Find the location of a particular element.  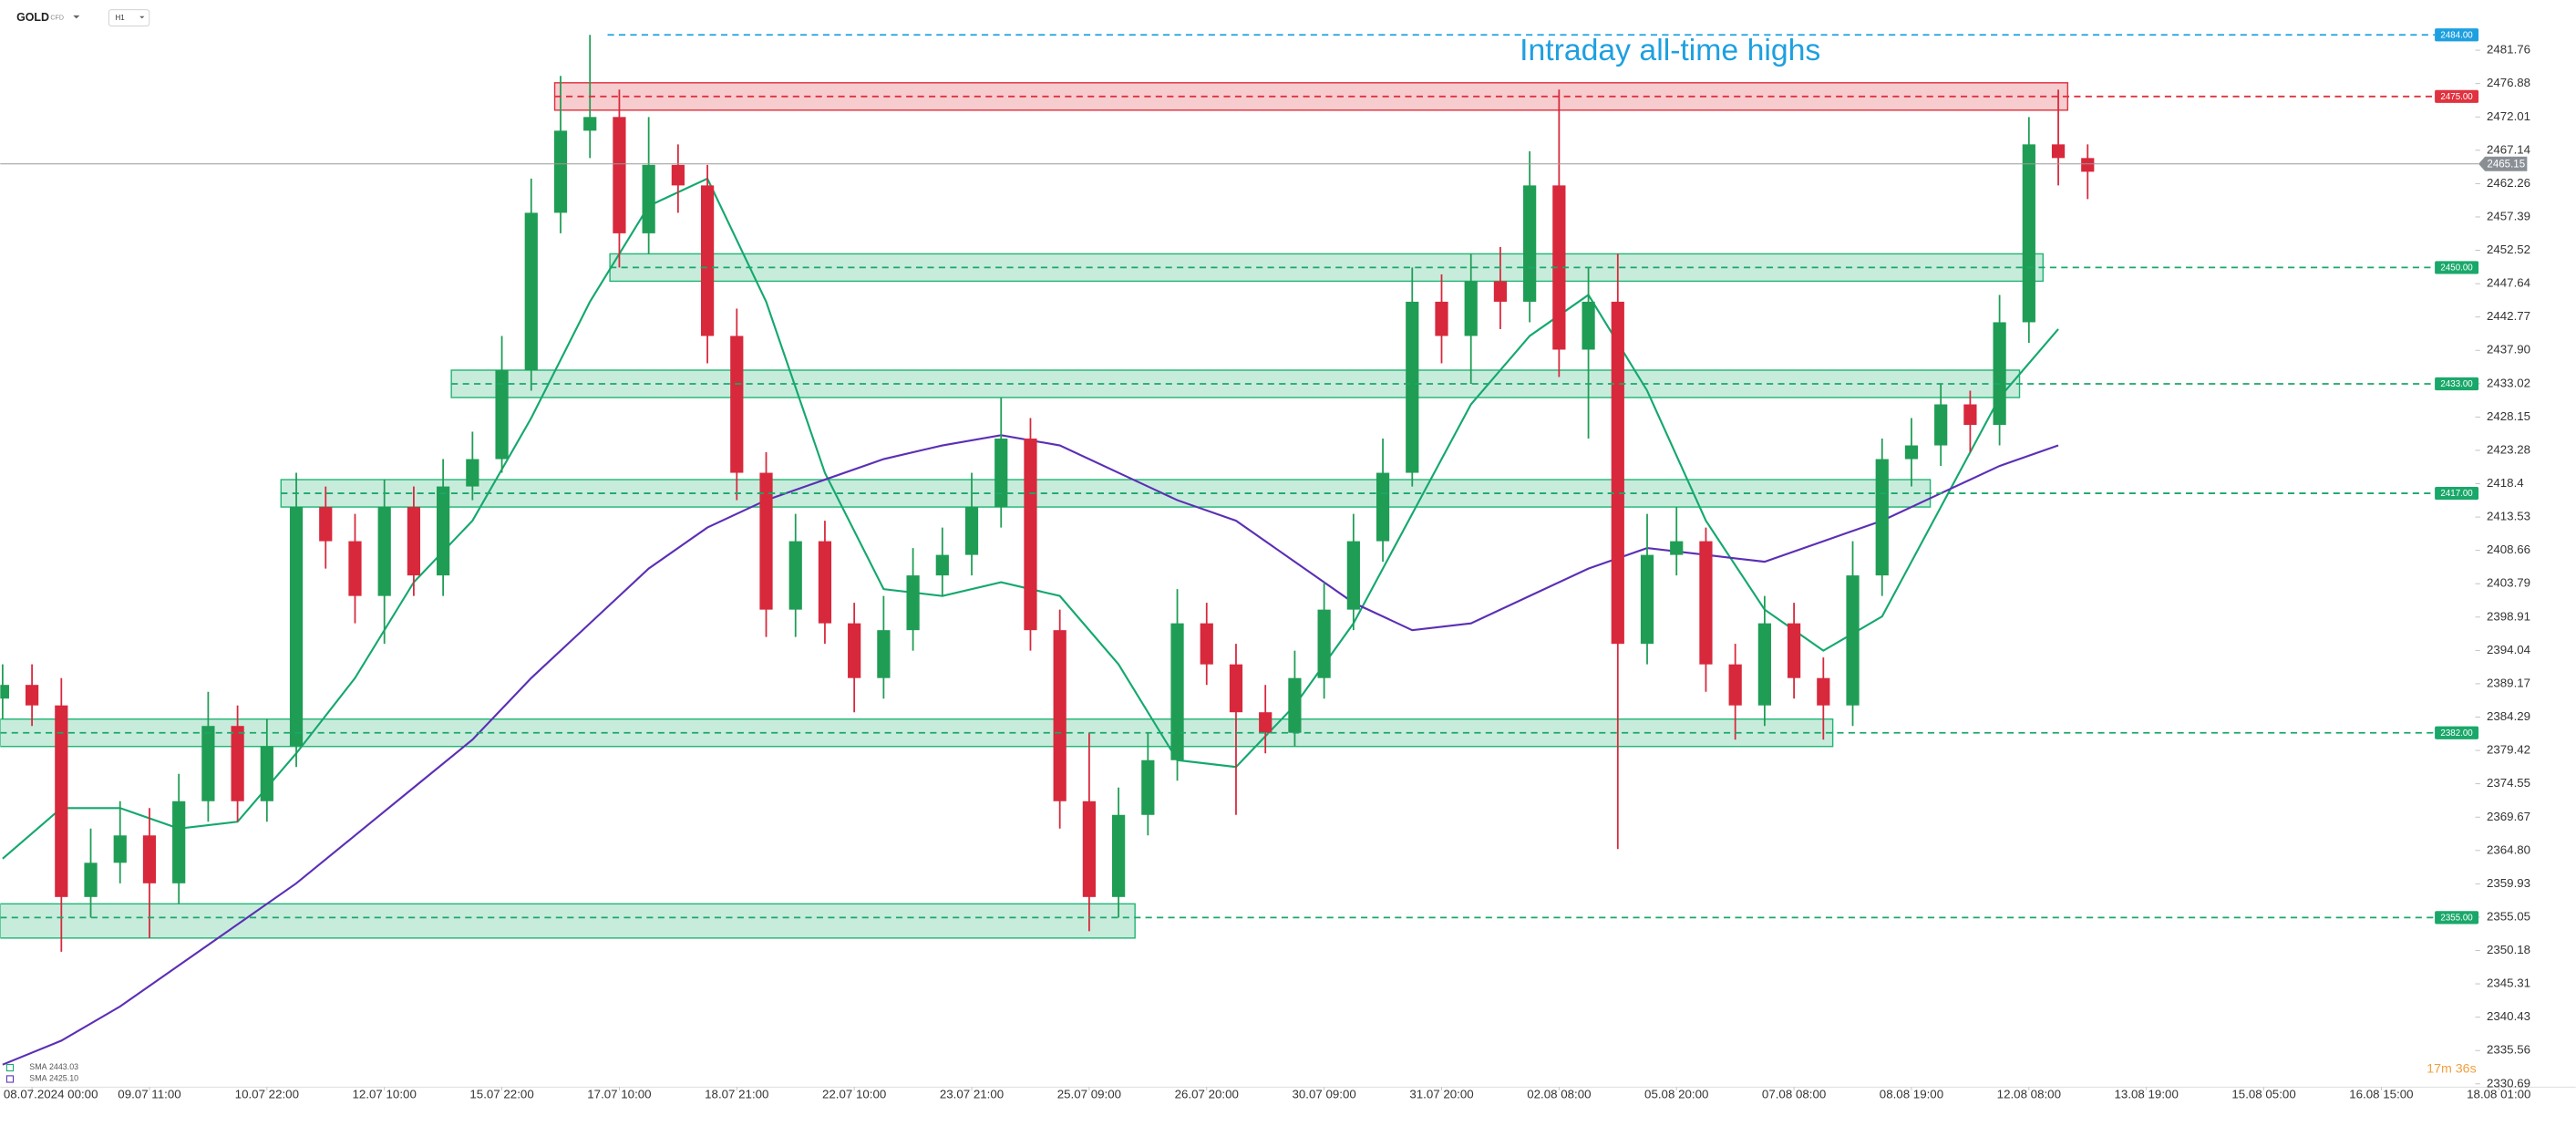

y-tick-label: 2384.29 is located at coordinates (2508, 716).